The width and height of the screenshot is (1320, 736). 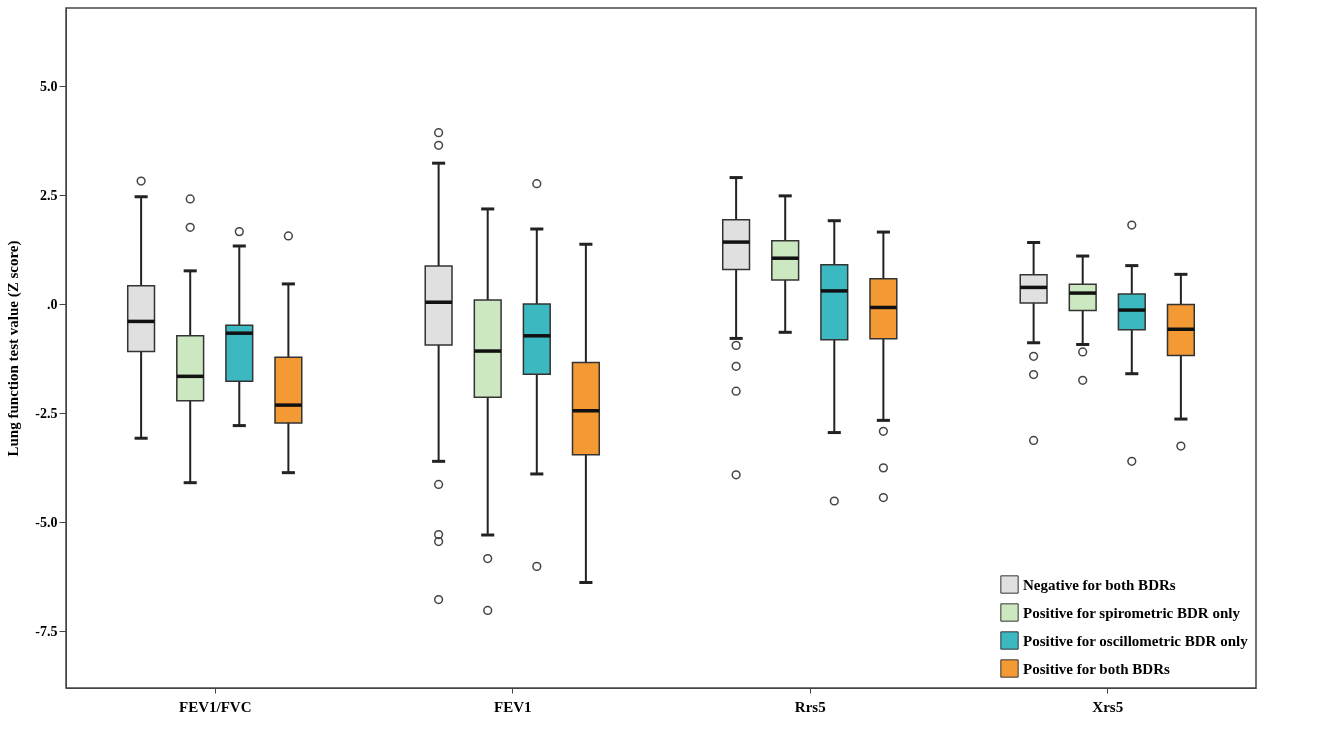 I want to click on x-tick-label: FEV1/FVC, so click(x=215, y=706).